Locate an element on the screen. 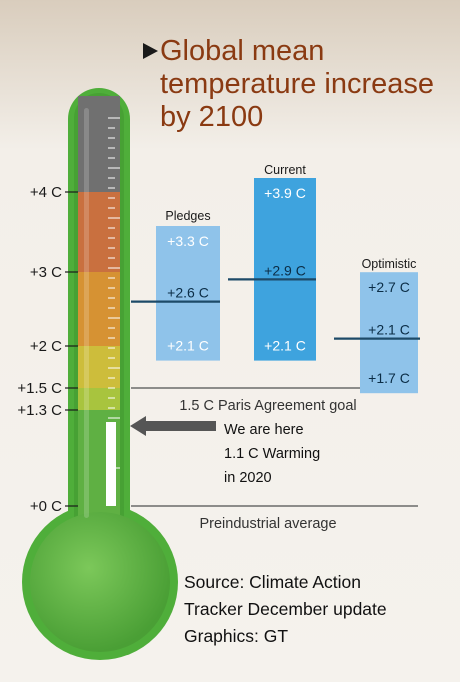 Image resolution: width=460 pixels, height=682 pixels. y-tick-label: +1.3 C is located at coordinates (39, 410).